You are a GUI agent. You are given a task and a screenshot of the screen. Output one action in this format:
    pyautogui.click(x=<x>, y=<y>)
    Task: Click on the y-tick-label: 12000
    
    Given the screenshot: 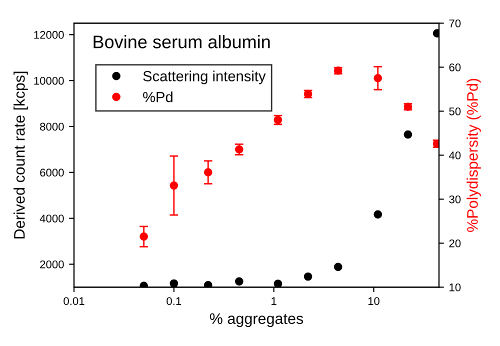 What is the action you would take?
    pyautogui.click(x=49, y=34)
    